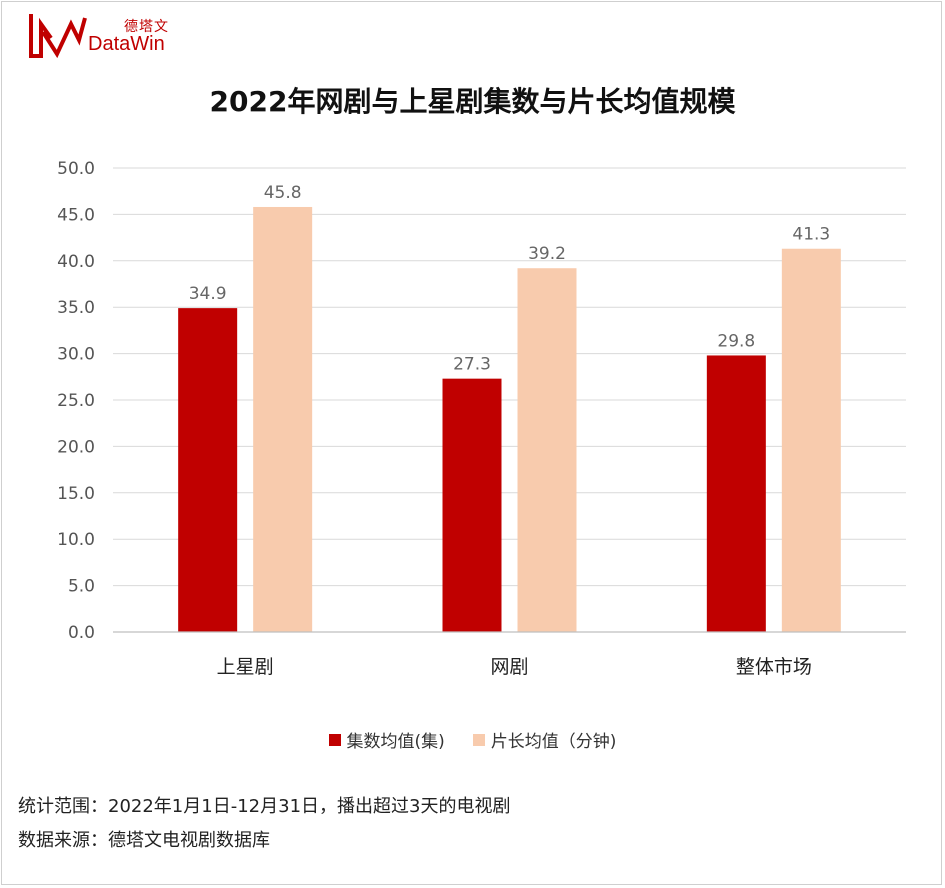 The image size is (945, 888). What do you see at coordinates (76, 262) in the screenshot?
I see `y-tick-label: 40.0` at bounding box center [76, 262].